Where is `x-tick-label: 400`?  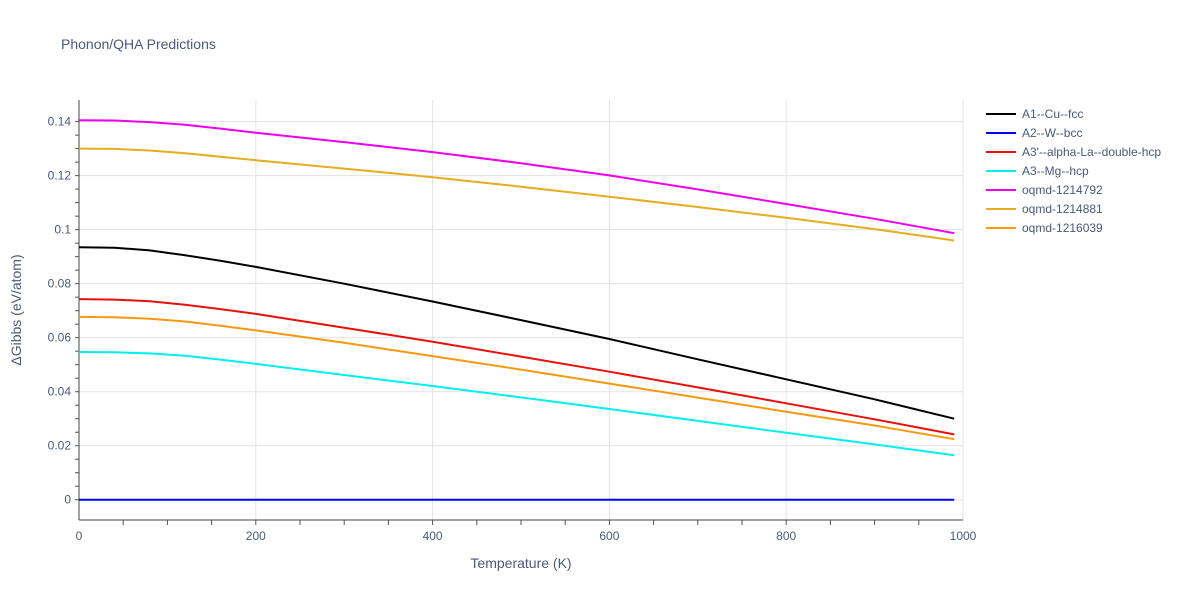 x-tick-label: 400 is located at coordinates (433, 536).